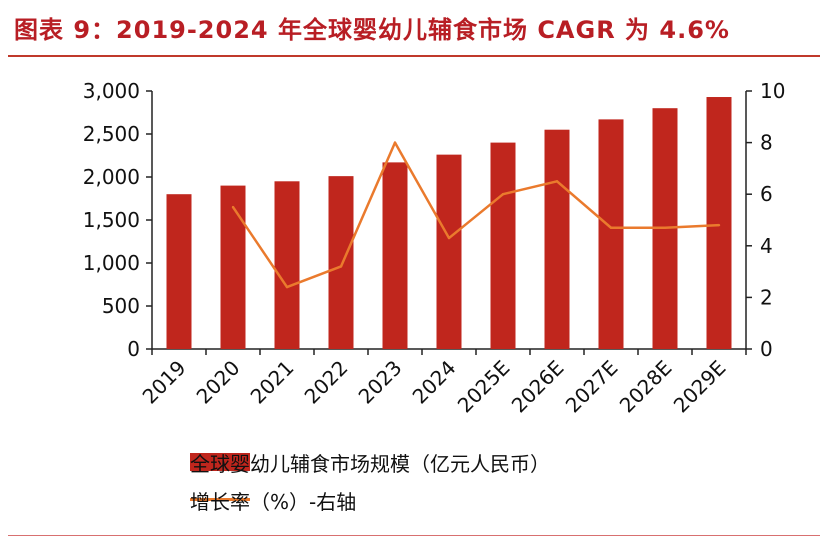  Describe the element at coordinates (372, 30) in the screenshot. I see `page-title: 图表 9：2019-2024 年全球婴幼儿辅食市场 CAGR 为 4.6%` at that location.